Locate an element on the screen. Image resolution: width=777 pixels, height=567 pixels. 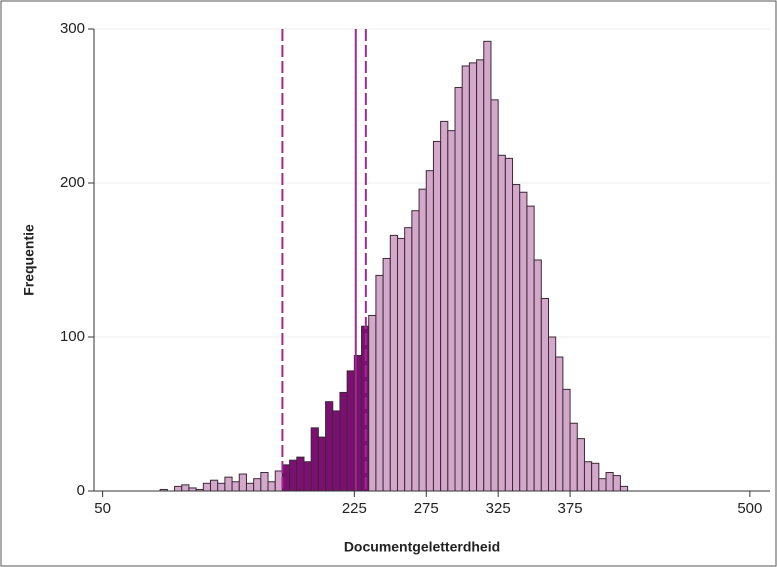
x-tick-label: 500 is located at coordinates (749, 508).